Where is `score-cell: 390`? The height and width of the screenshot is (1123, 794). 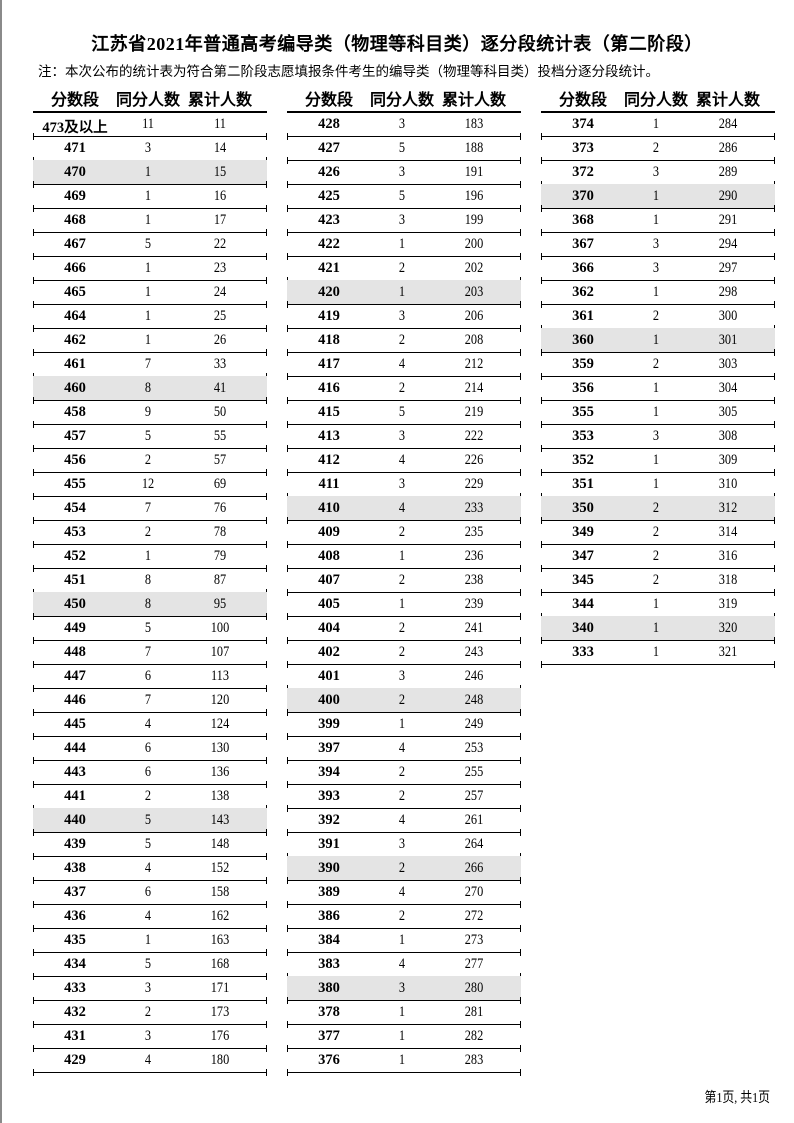
score-cell: 390 is located at coordinates (329, 868).